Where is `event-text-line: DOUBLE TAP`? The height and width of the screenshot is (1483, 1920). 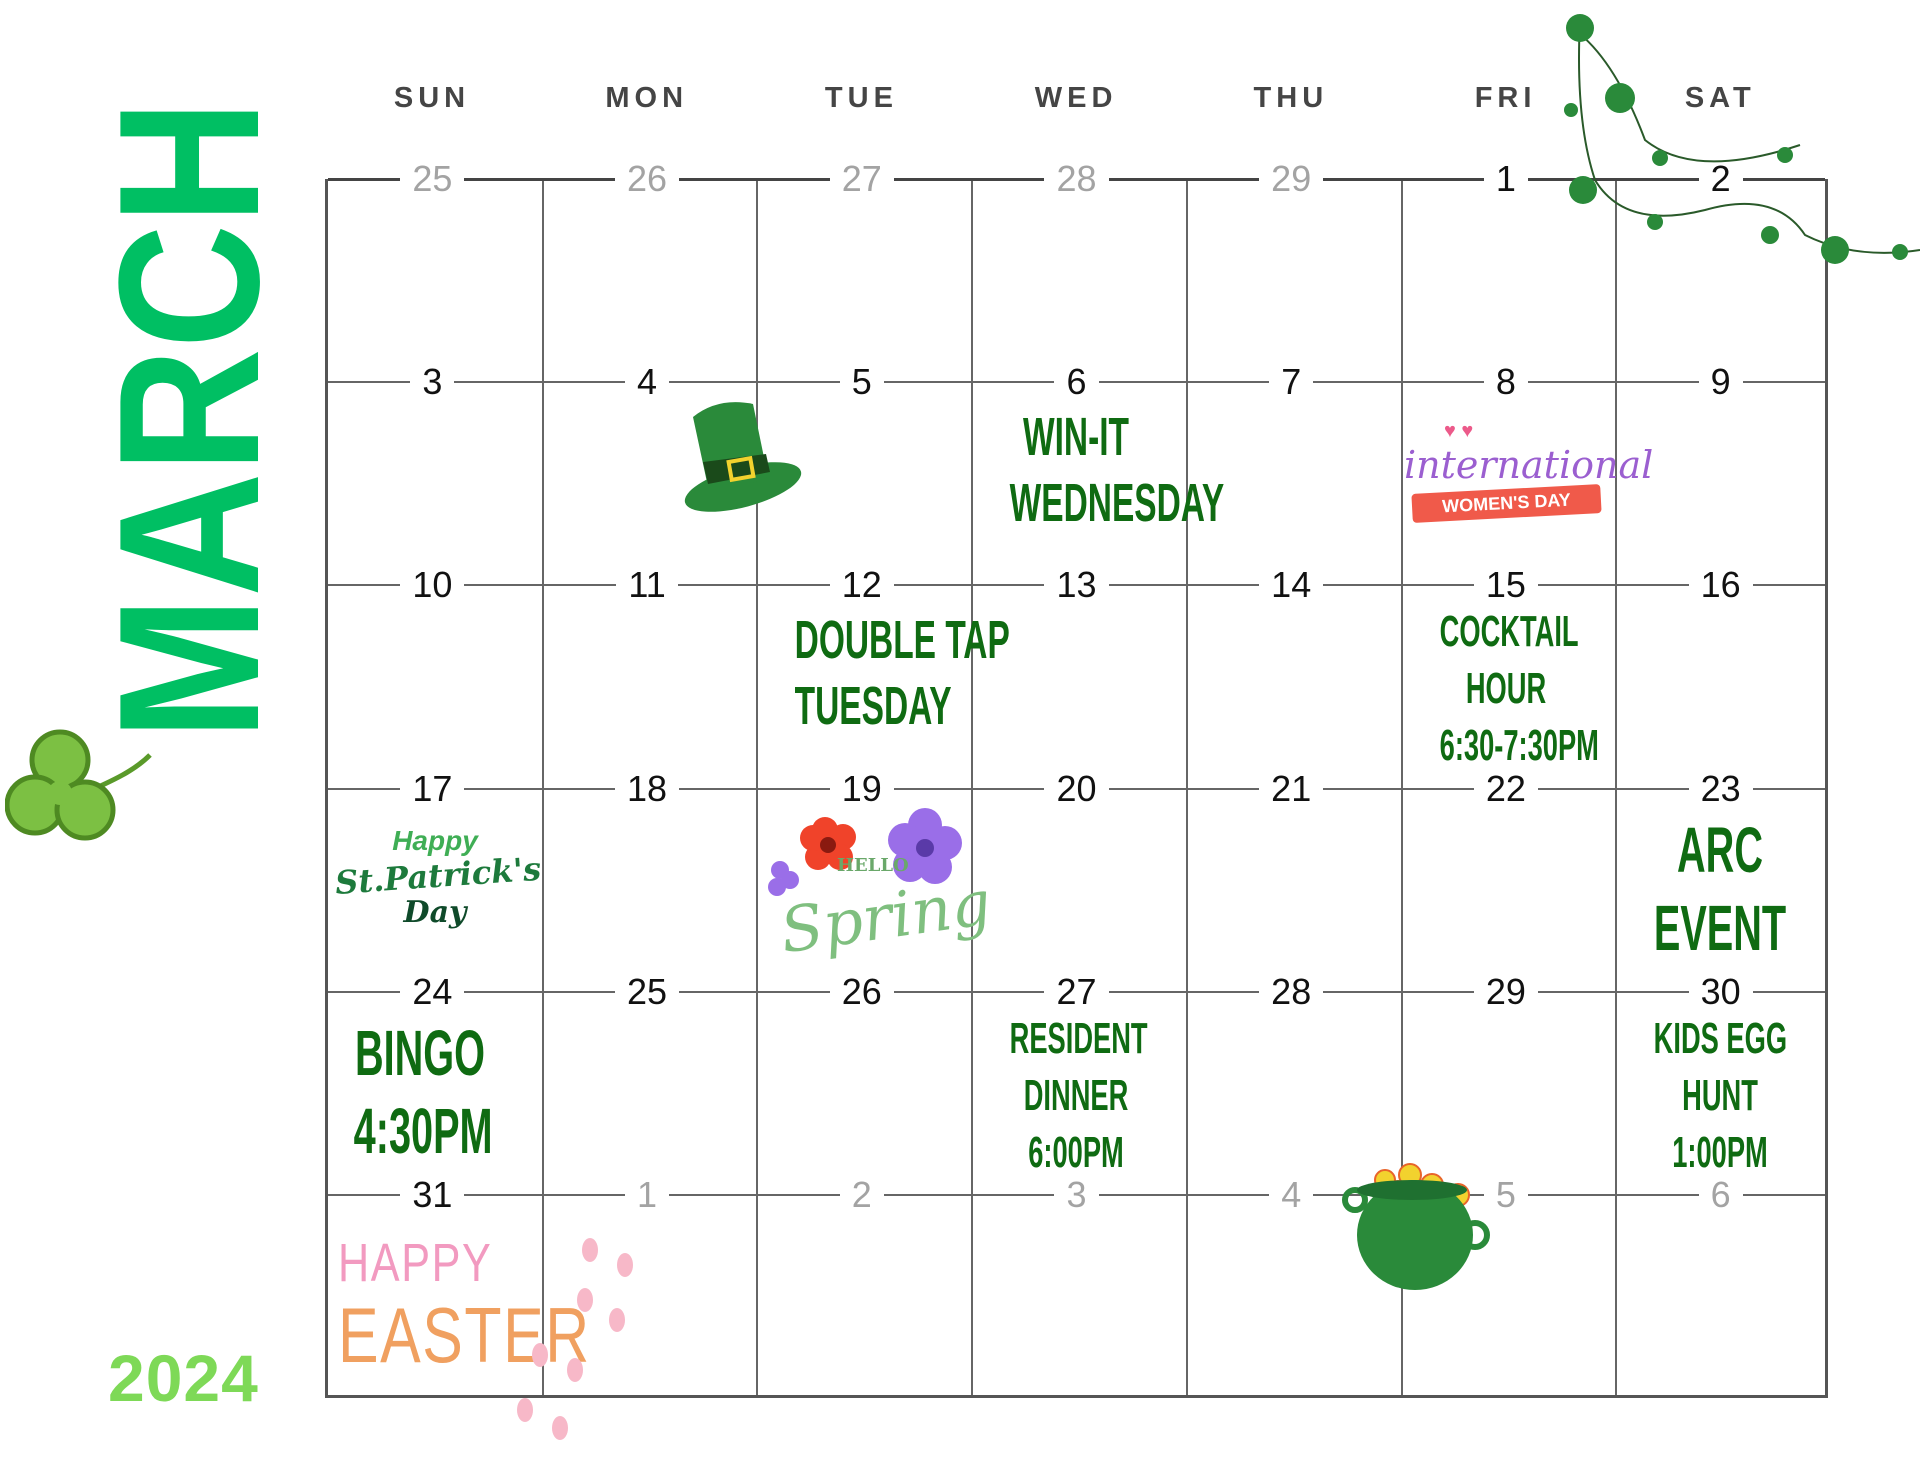
event-text-line: DOUBLE TAP is located at coordinates (903, 640).